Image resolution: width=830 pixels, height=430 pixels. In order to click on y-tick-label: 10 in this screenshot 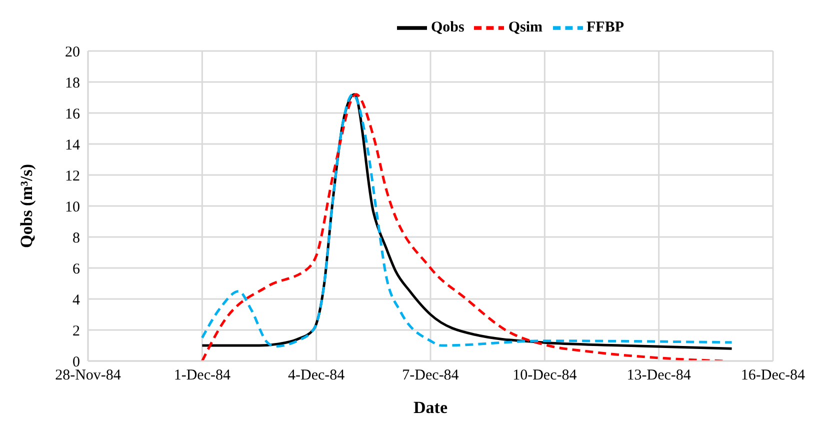, I will do `click(72, 207)`.